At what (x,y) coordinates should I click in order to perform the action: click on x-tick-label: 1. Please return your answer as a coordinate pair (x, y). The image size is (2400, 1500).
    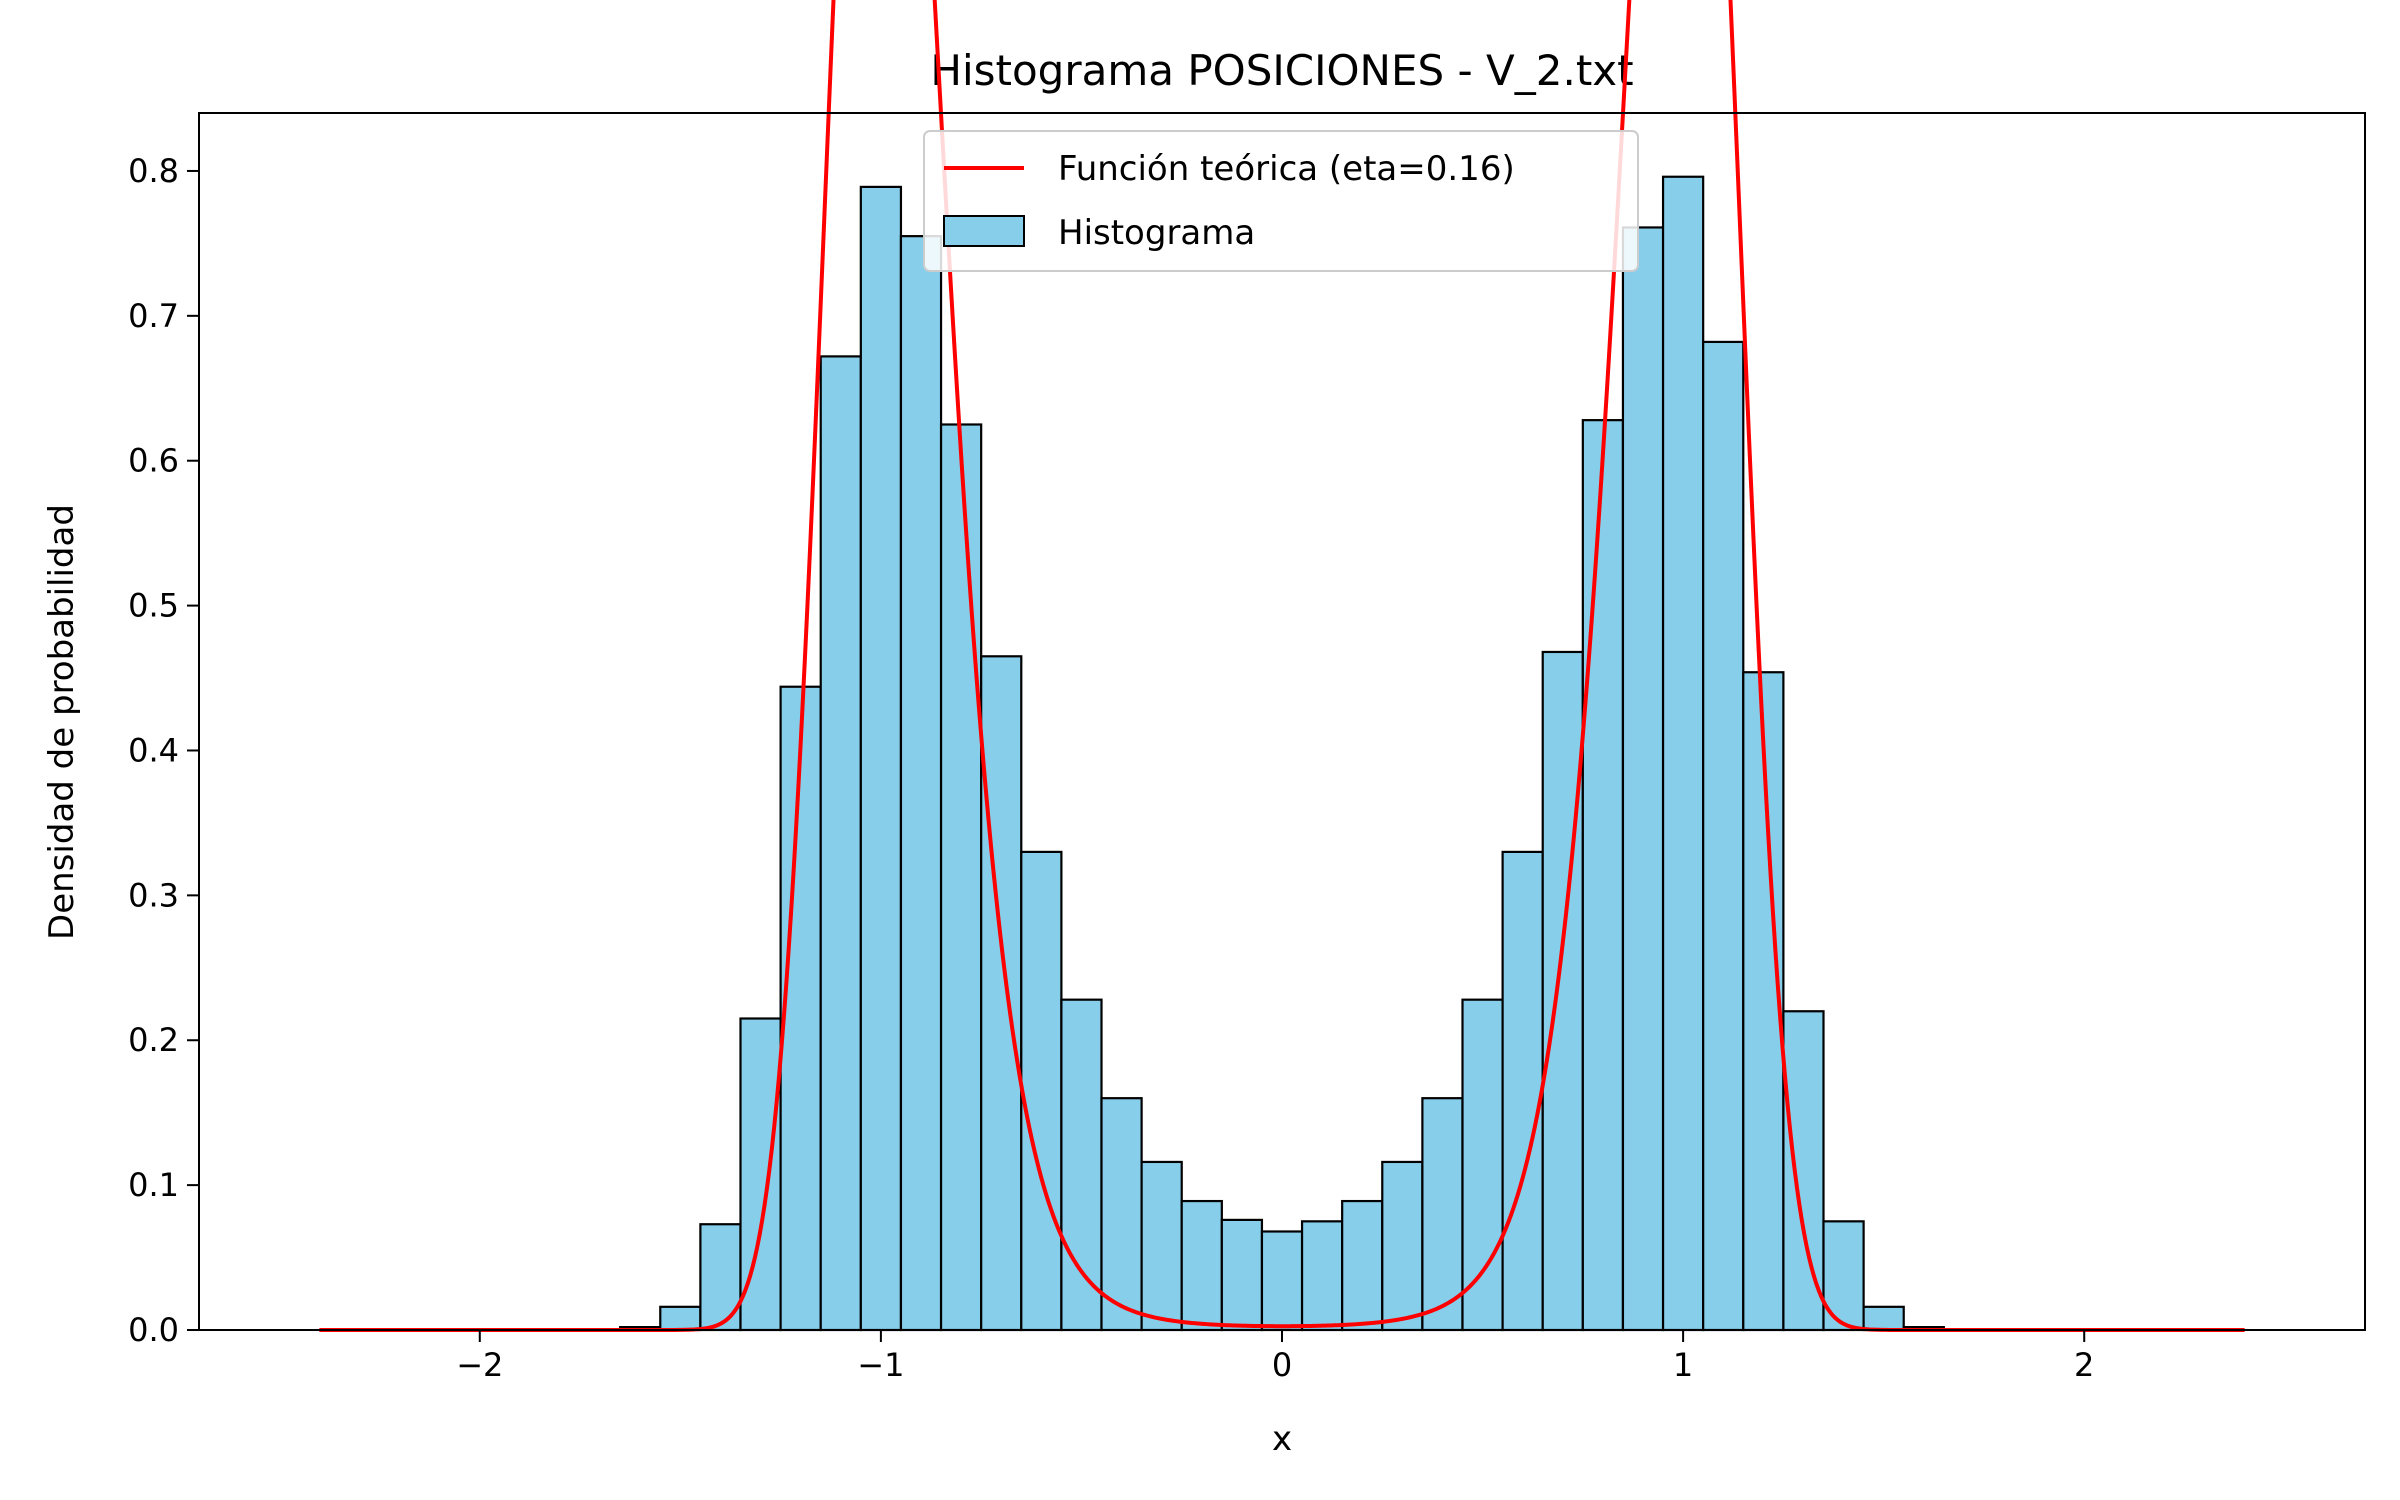
    Looking at the image, I should click on (1683, 1365).